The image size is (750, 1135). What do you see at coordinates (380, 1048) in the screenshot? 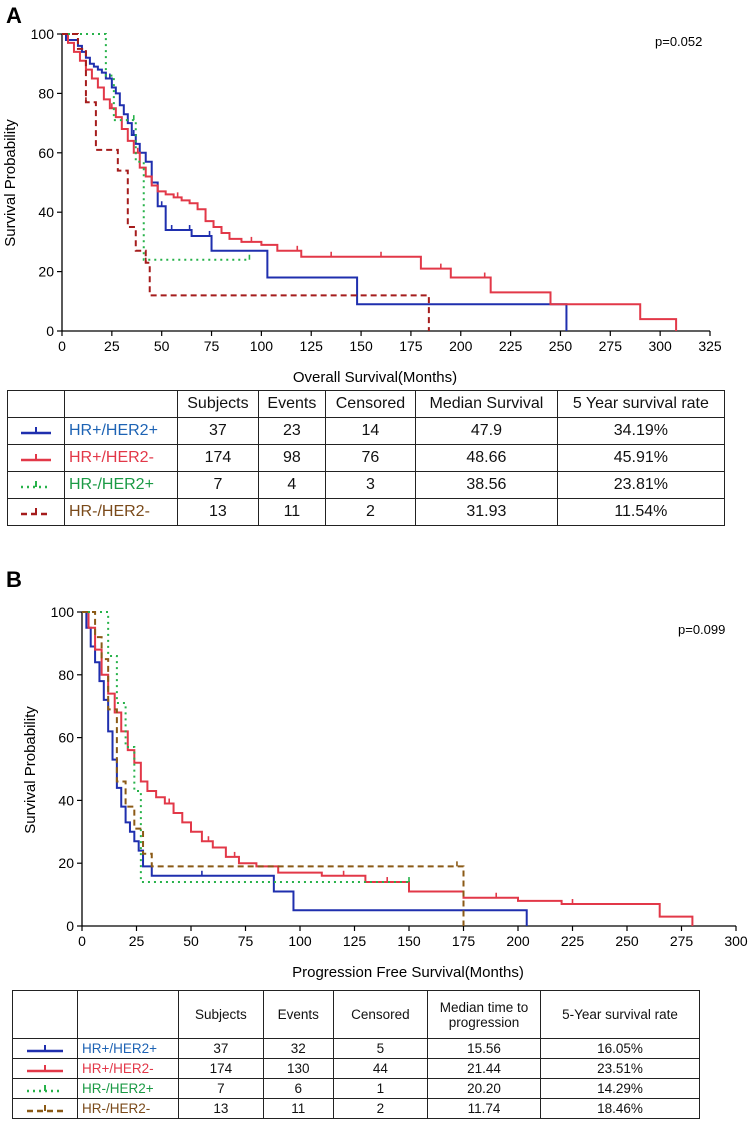
I see `cell-censored: 5` at bounding box center [380, 1048].